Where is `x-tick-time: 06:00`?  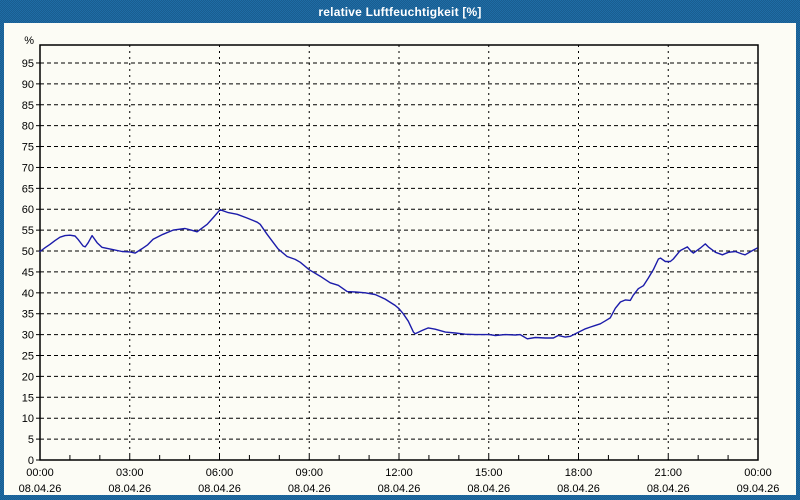
x-tick-time: 06:00 is located at coordinates (220, 473).